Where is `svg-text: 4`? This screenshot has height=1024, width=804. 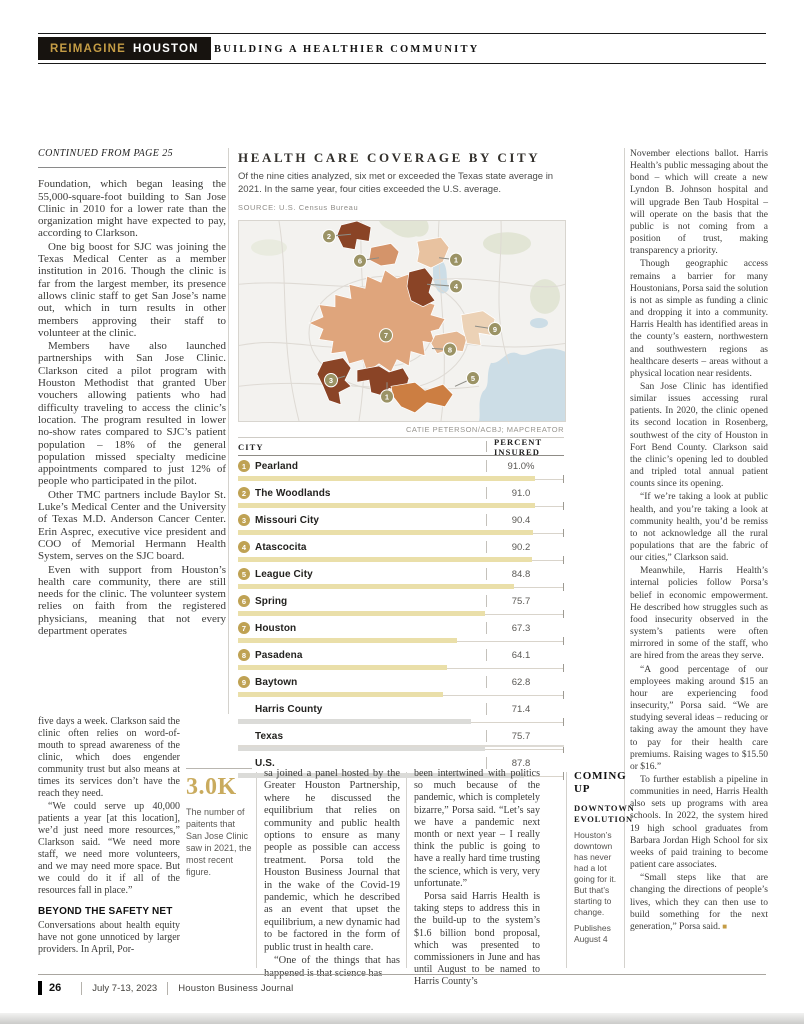 svg-text: 4 is located at coordinates (456, 286).